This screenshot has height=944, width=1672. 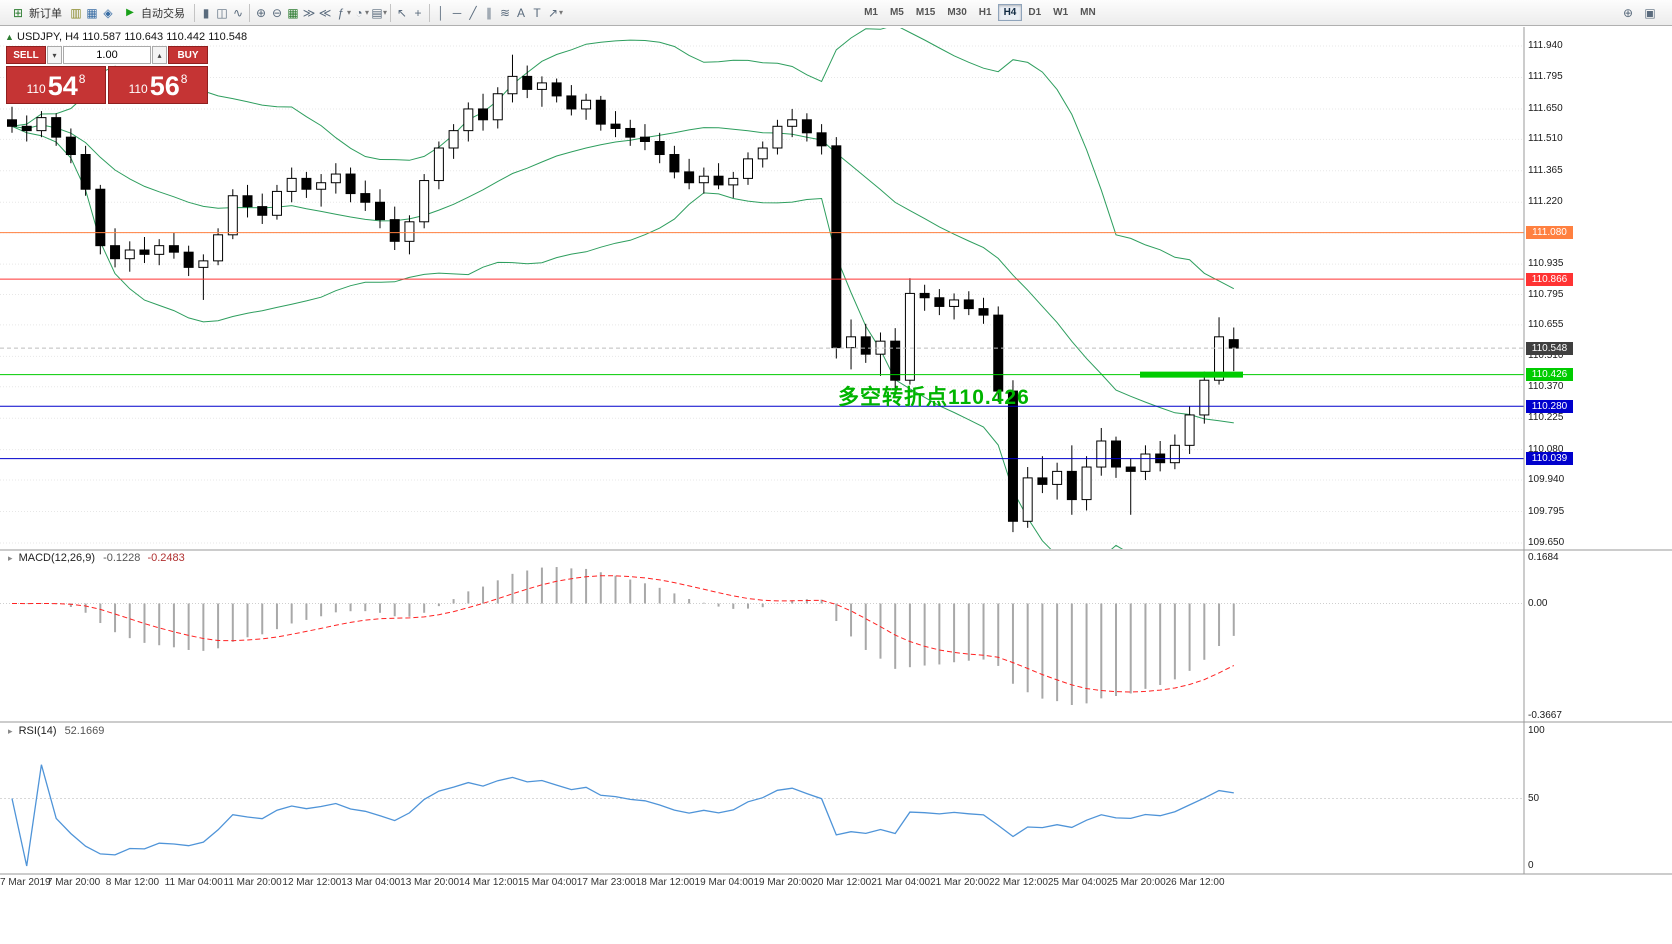 I want to click on ask-prefix: 110, so click(x=138, y=89).